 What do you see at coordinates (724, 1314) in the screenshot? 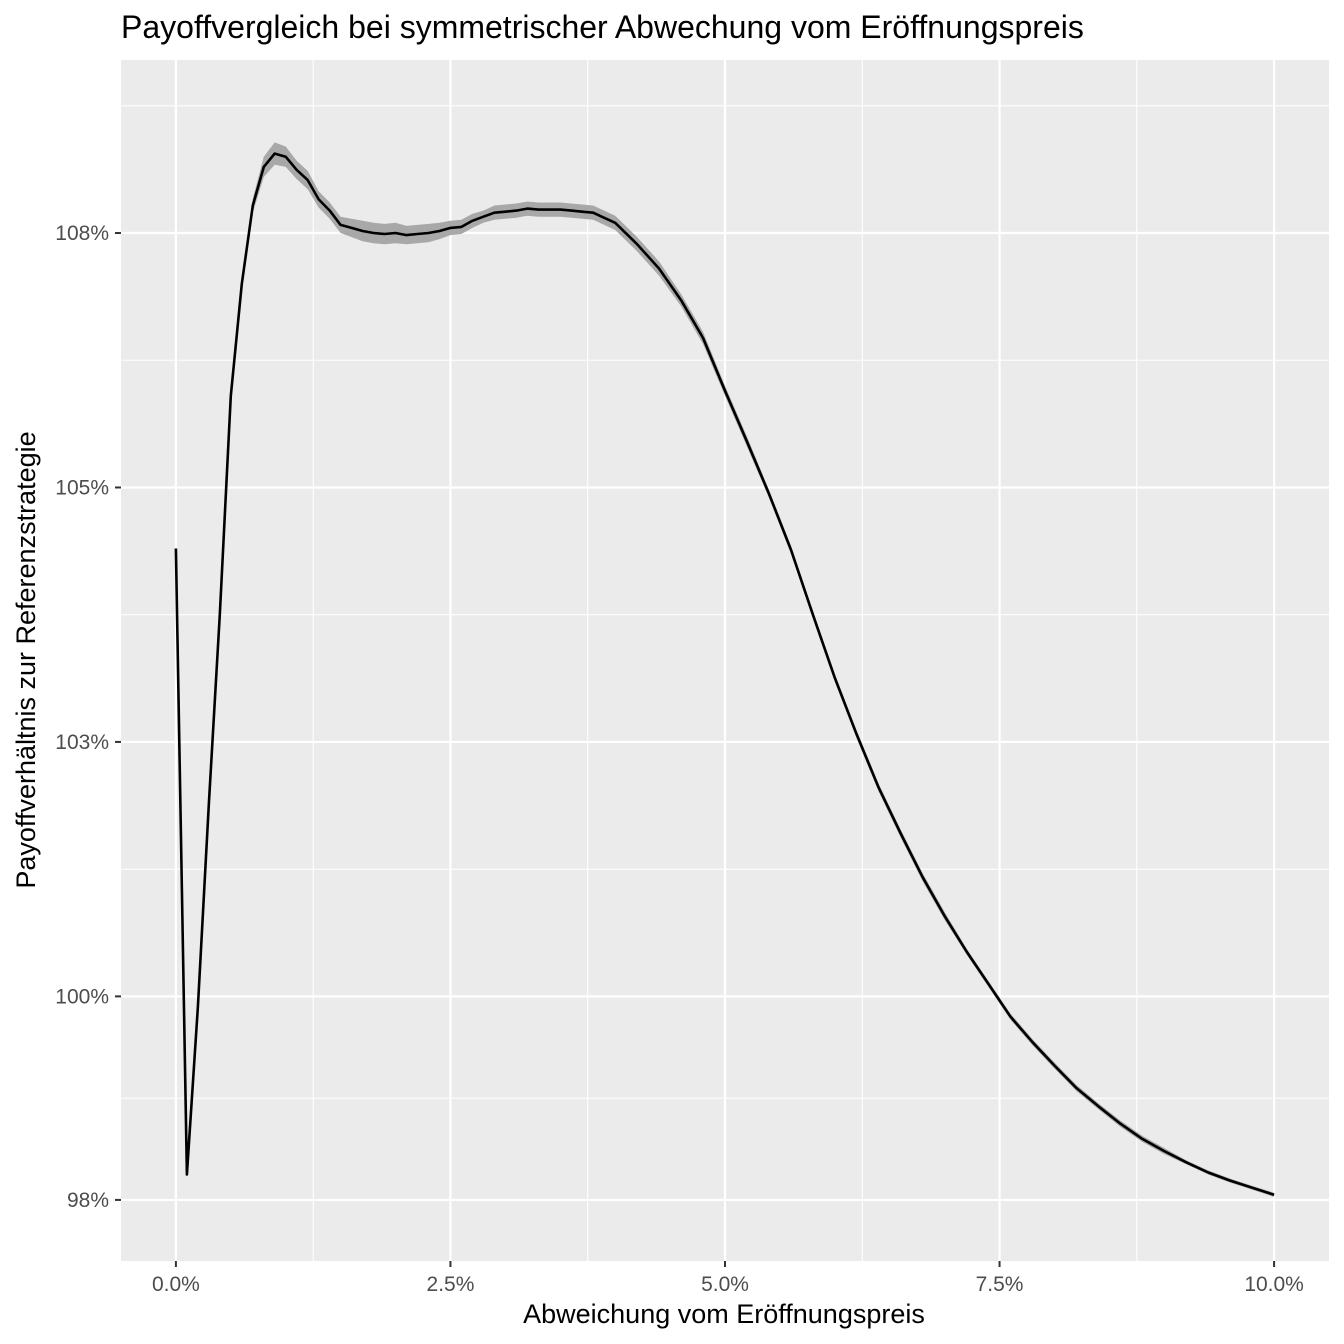
I see `x-axis-label: Abweichung vom Eröffnungspreis` at bounding box center [724, 1314].